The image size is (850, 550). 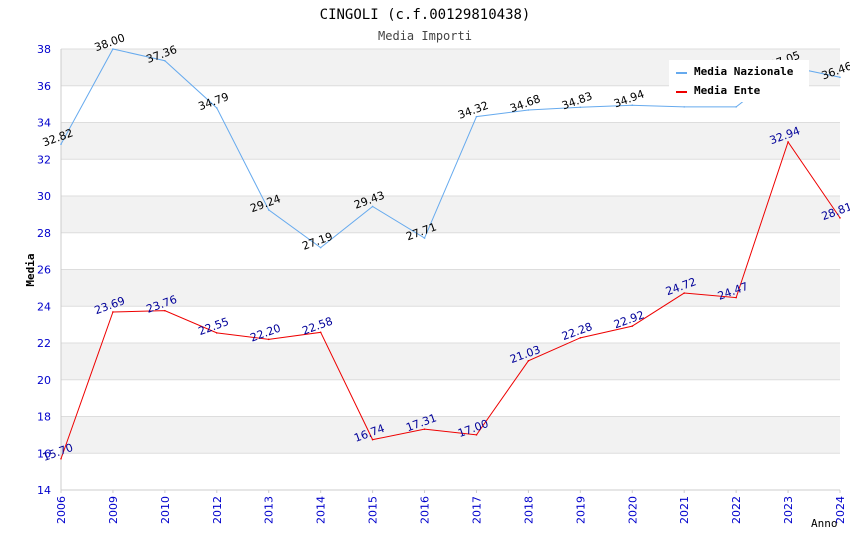 What do you see at coordinates (473, 110) in the screenshot?
I see `data-label: 34.32` at bounding box center [473, 110].